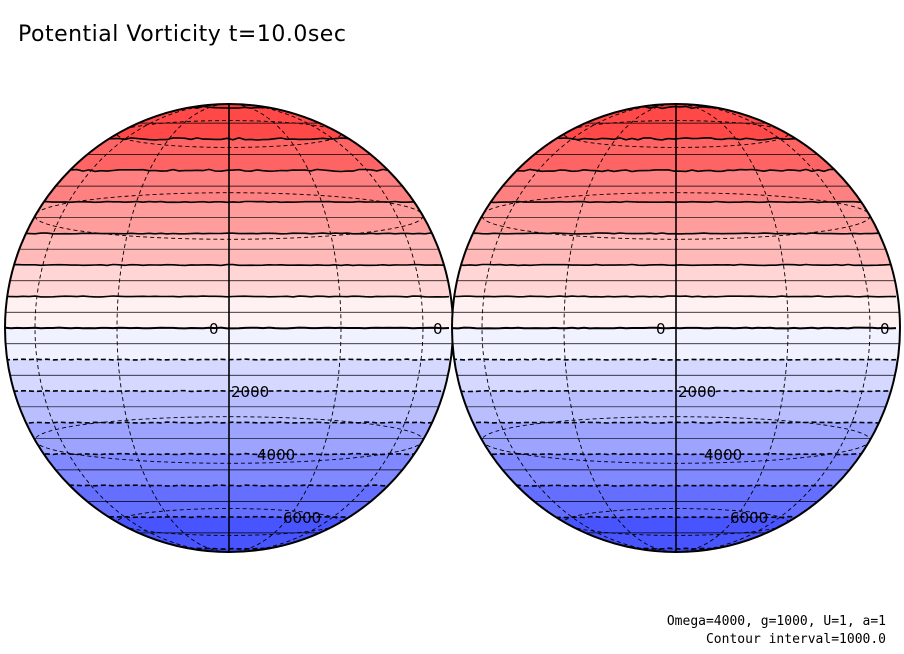 This screenshot has height=654, width=904. Describe the element at coordinates (182, 34) in the screenshot. I see `figure-title: Potential Vorticity t=10.0sec` at that location.